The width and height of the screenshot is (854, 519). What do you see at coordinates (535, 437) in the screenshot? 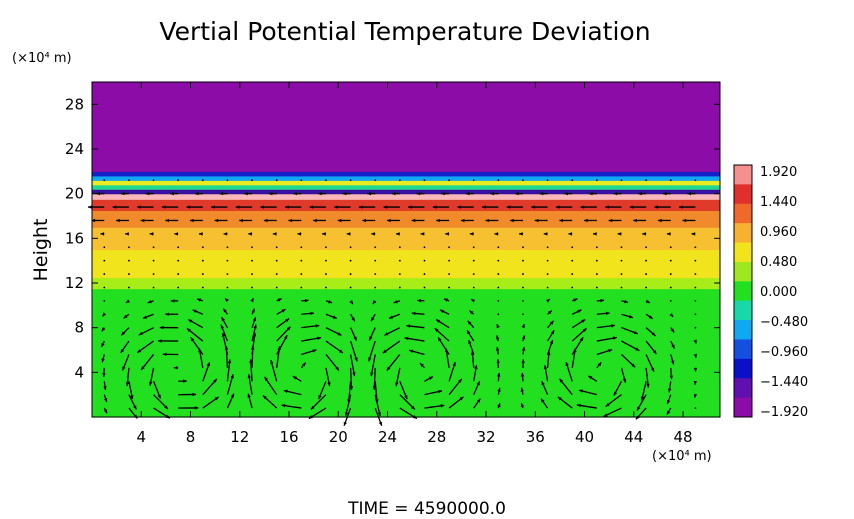
I see `x-tick-label: 36` at bounding box center [535, 437].